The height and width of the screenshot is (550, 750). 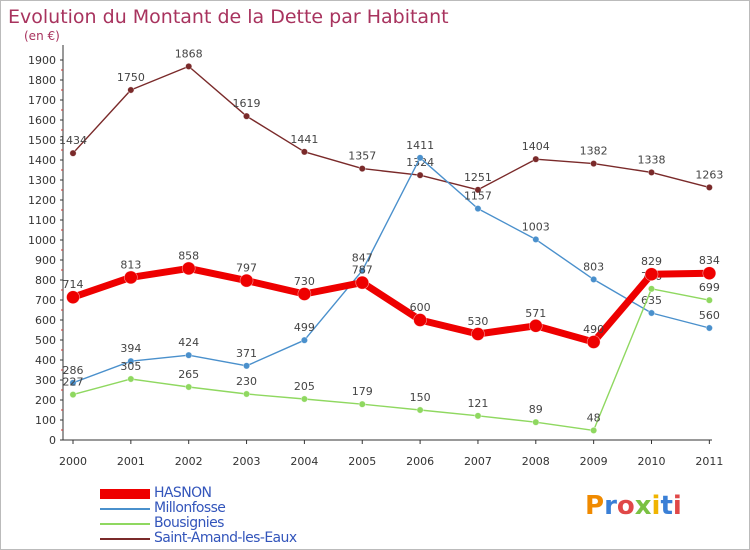 I want to click on legend-swatch-saint-amand, so click(x=125, y=538).